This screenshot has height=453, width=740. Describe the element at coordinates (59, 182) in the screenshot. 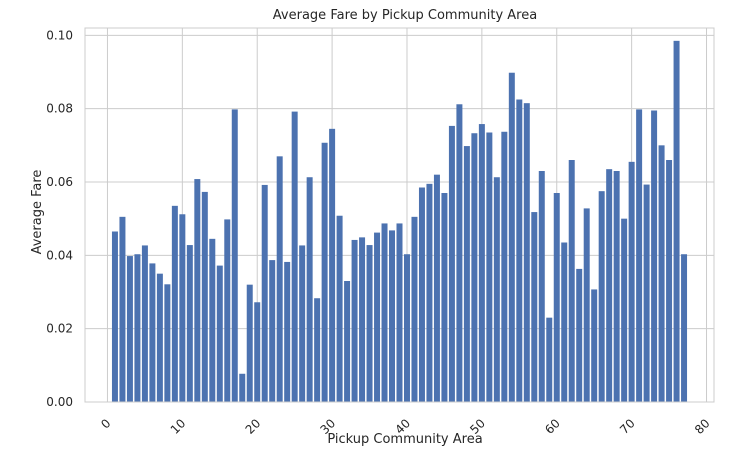

I see `y-tick-label: 0.06` at that location.